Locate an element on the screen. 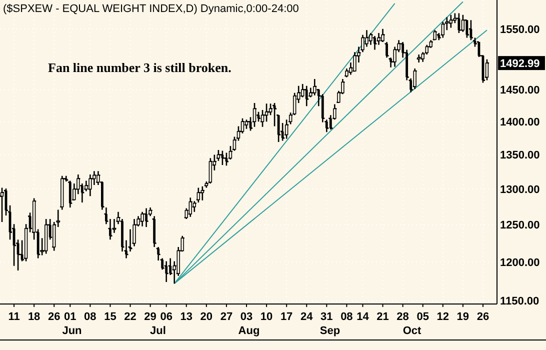 Image resolution: width=546 pixels, height=350 pixels. x-tick-label: 13 is located at coordinates (186, 317).